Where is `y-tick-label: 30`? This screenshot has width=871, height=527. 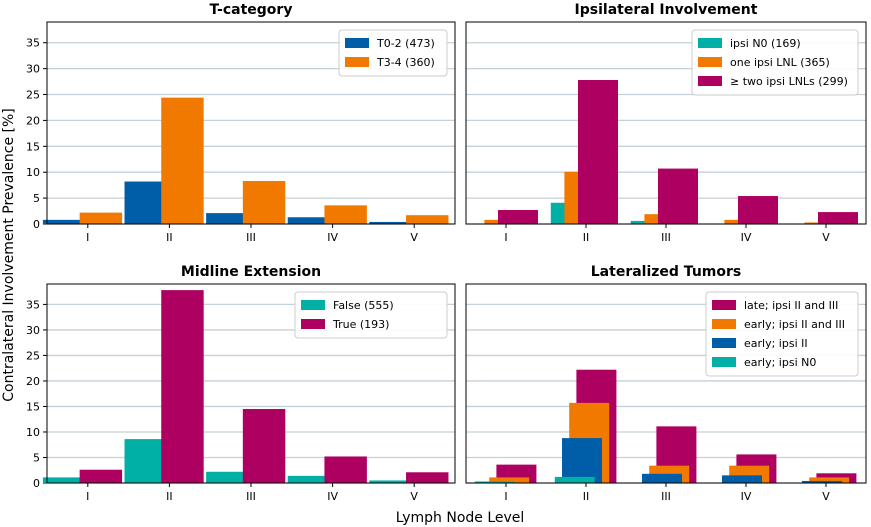 y-tick-label: 30 is located at coordinates (33, 69).